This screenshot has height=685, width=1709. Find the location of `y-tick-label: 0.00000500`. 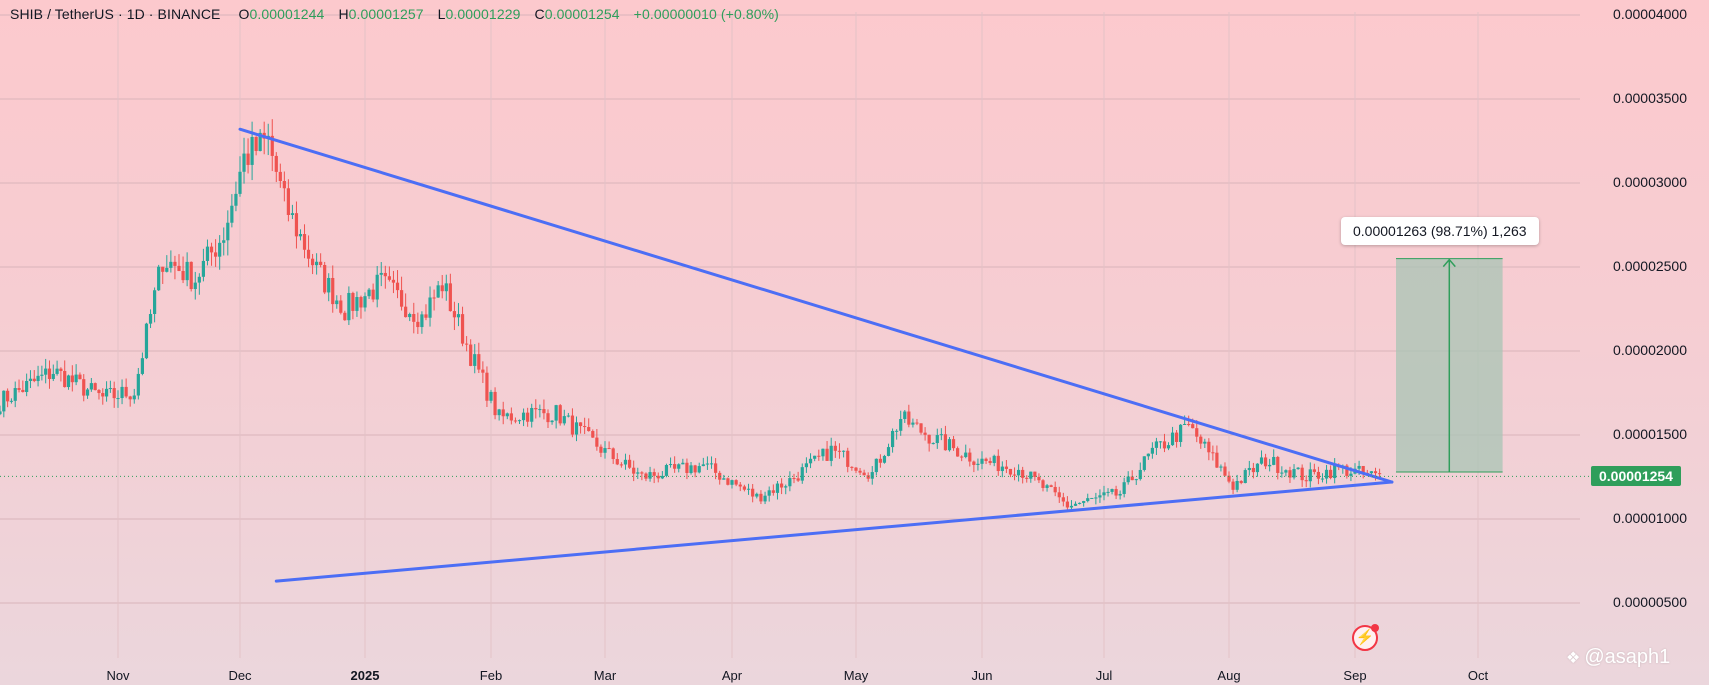

y-tick-label: 0.00000500 is located at coordinates (1650, 602).